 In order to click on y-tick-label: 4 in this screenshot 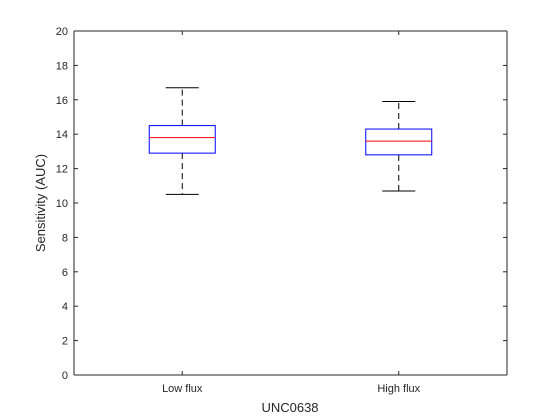, I will do `click(65, 307)`.